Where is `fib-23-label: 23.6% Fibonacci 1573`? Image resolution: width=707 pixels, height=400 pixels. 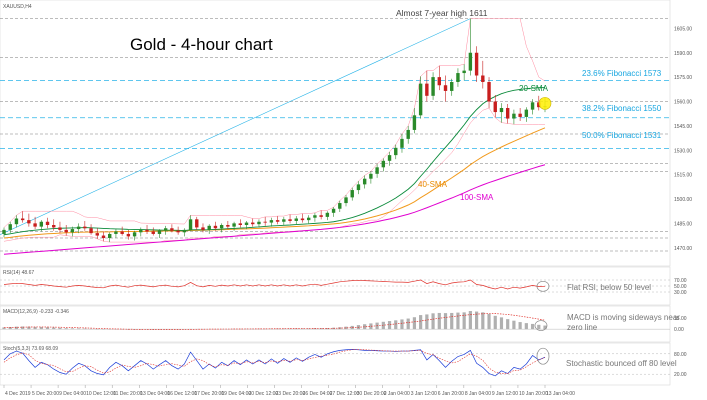
fib-23-label: 23.6% Fibonacci 1573 is located at coordinates (622, 73).